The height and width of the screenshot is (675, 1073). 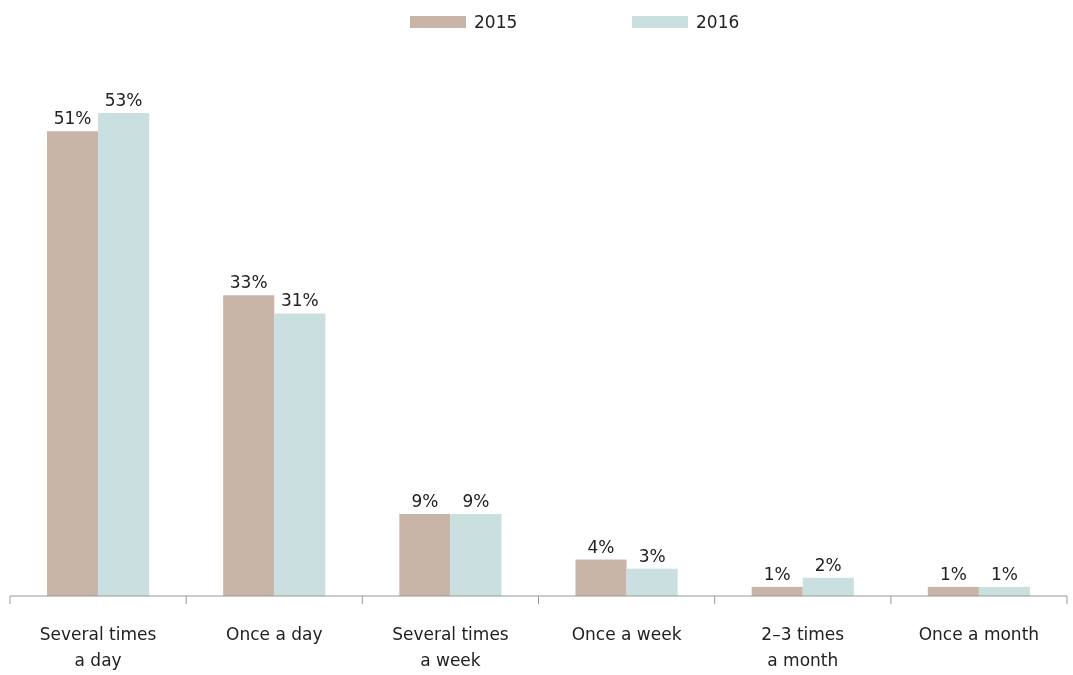 What do you see at coordinates (979, 634) in the screenshot?
I see `x-tick-label: Once a month` at bounding box center [979, 634].